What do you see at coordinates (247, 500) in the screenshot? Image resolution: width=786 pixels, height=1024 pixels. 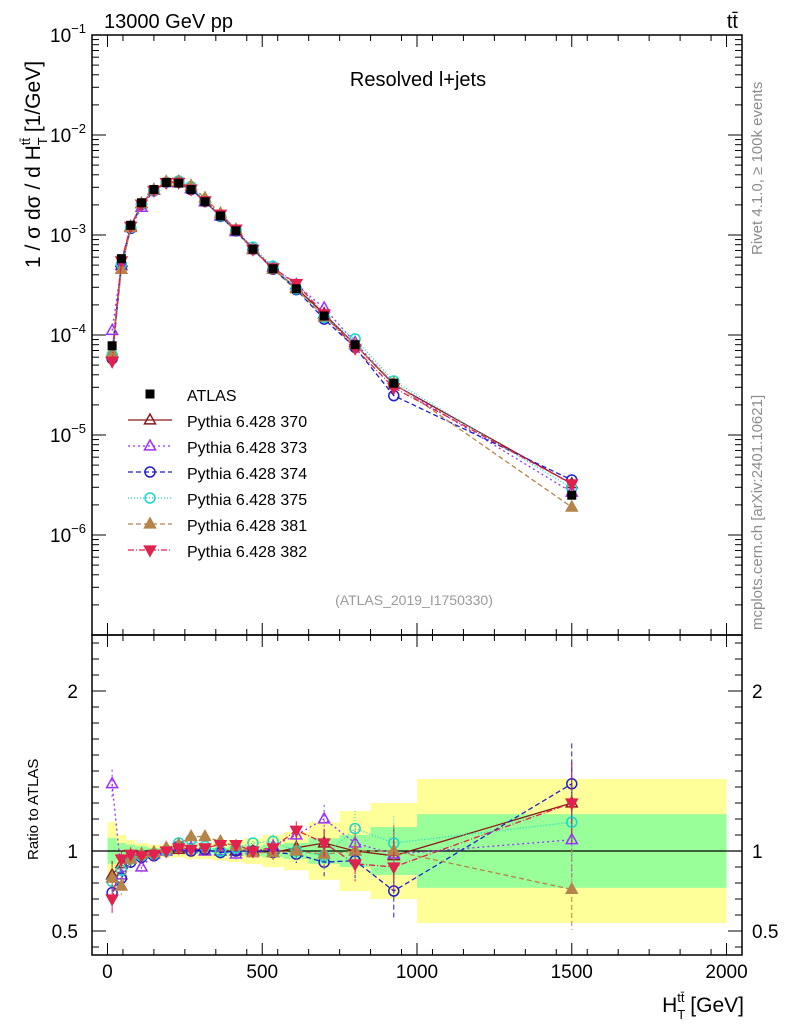 I see `legend-label-3: Pythia 6.428 375` at bounding box center [247, 500].